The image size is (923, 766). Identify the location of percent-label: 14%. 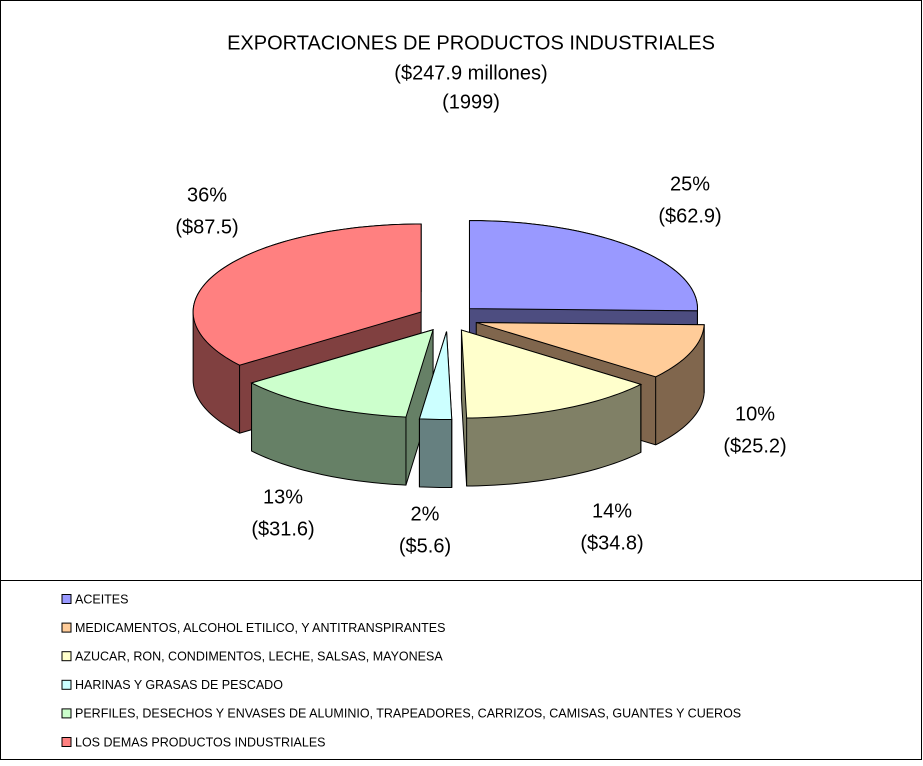
(612, 511).